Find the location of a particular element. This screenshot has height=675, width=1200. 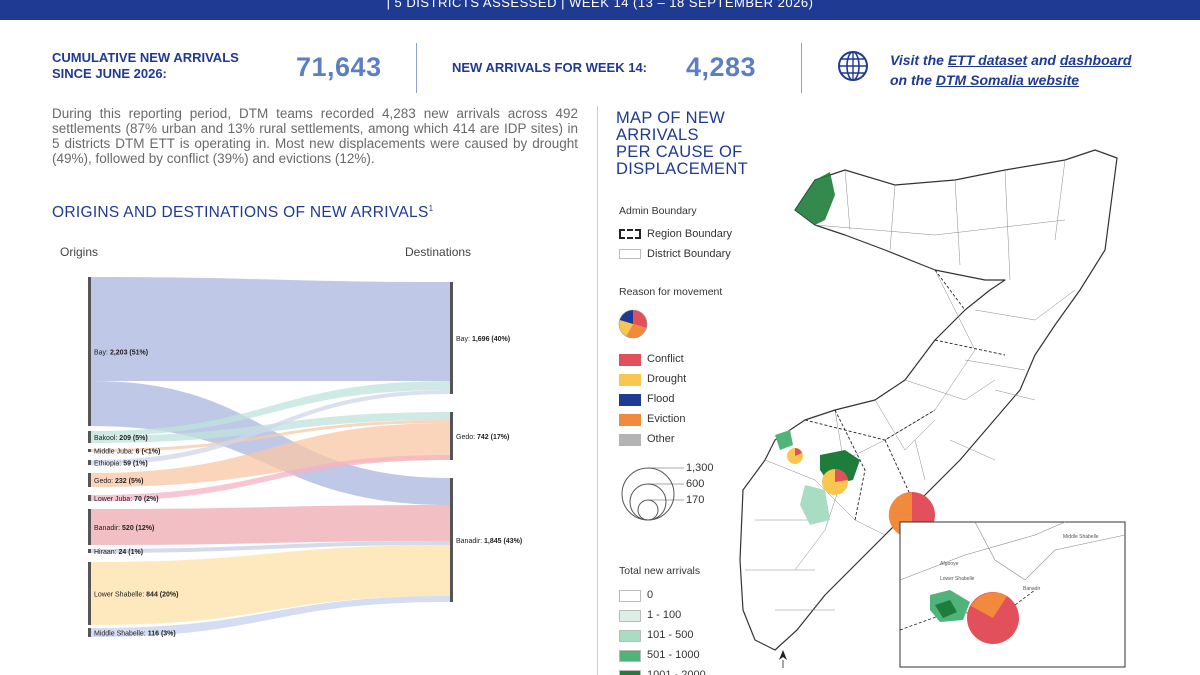

destinations-heading: Destinations is located at coordinates (438, 252).